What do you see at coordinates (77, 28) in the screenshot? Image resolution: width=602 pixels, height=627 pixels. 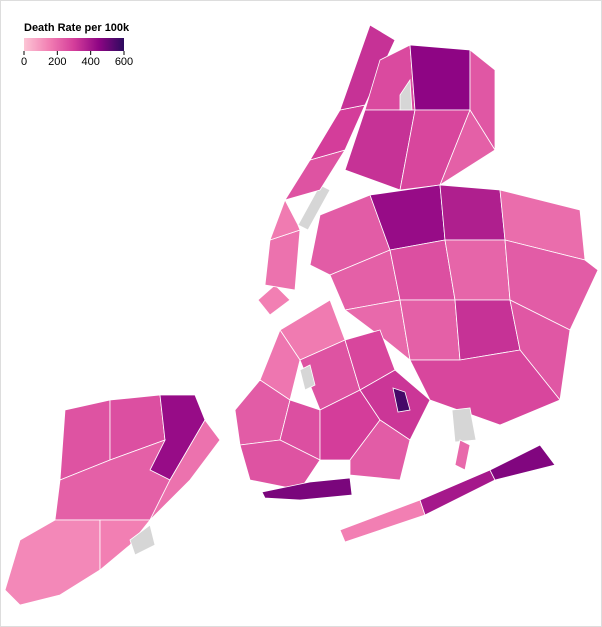 I see `legend-title: Death Rate per 100k` at bounding box center [77, 28].